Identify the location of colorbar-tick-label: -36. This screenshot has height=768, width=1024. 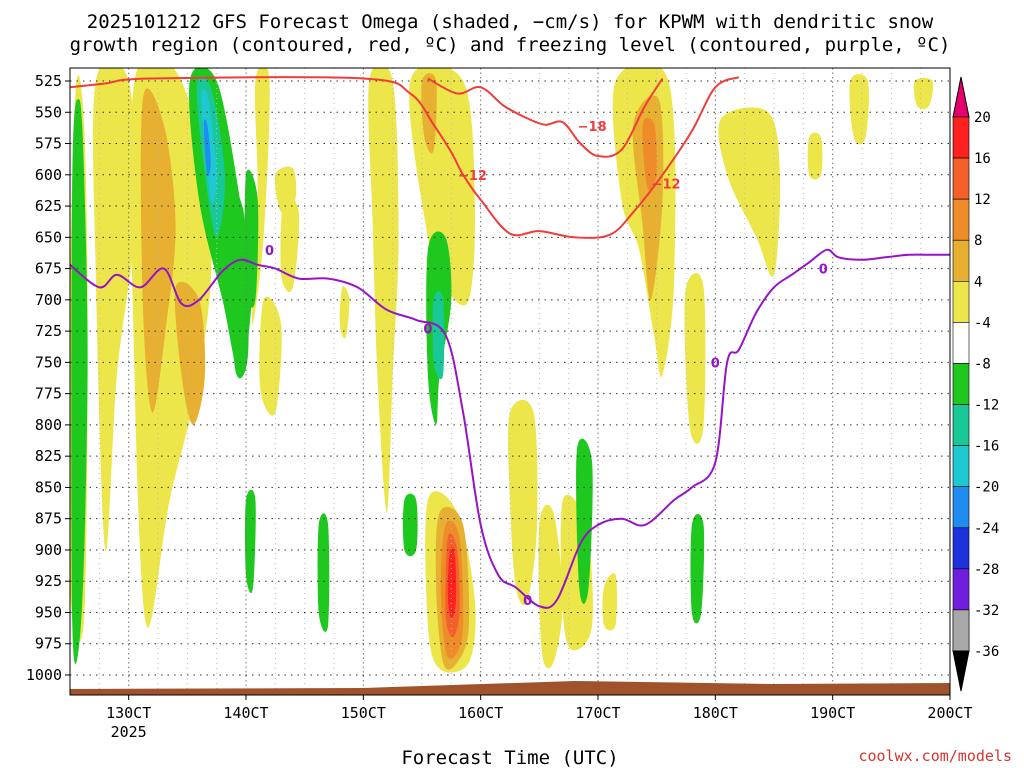
(986, 652).